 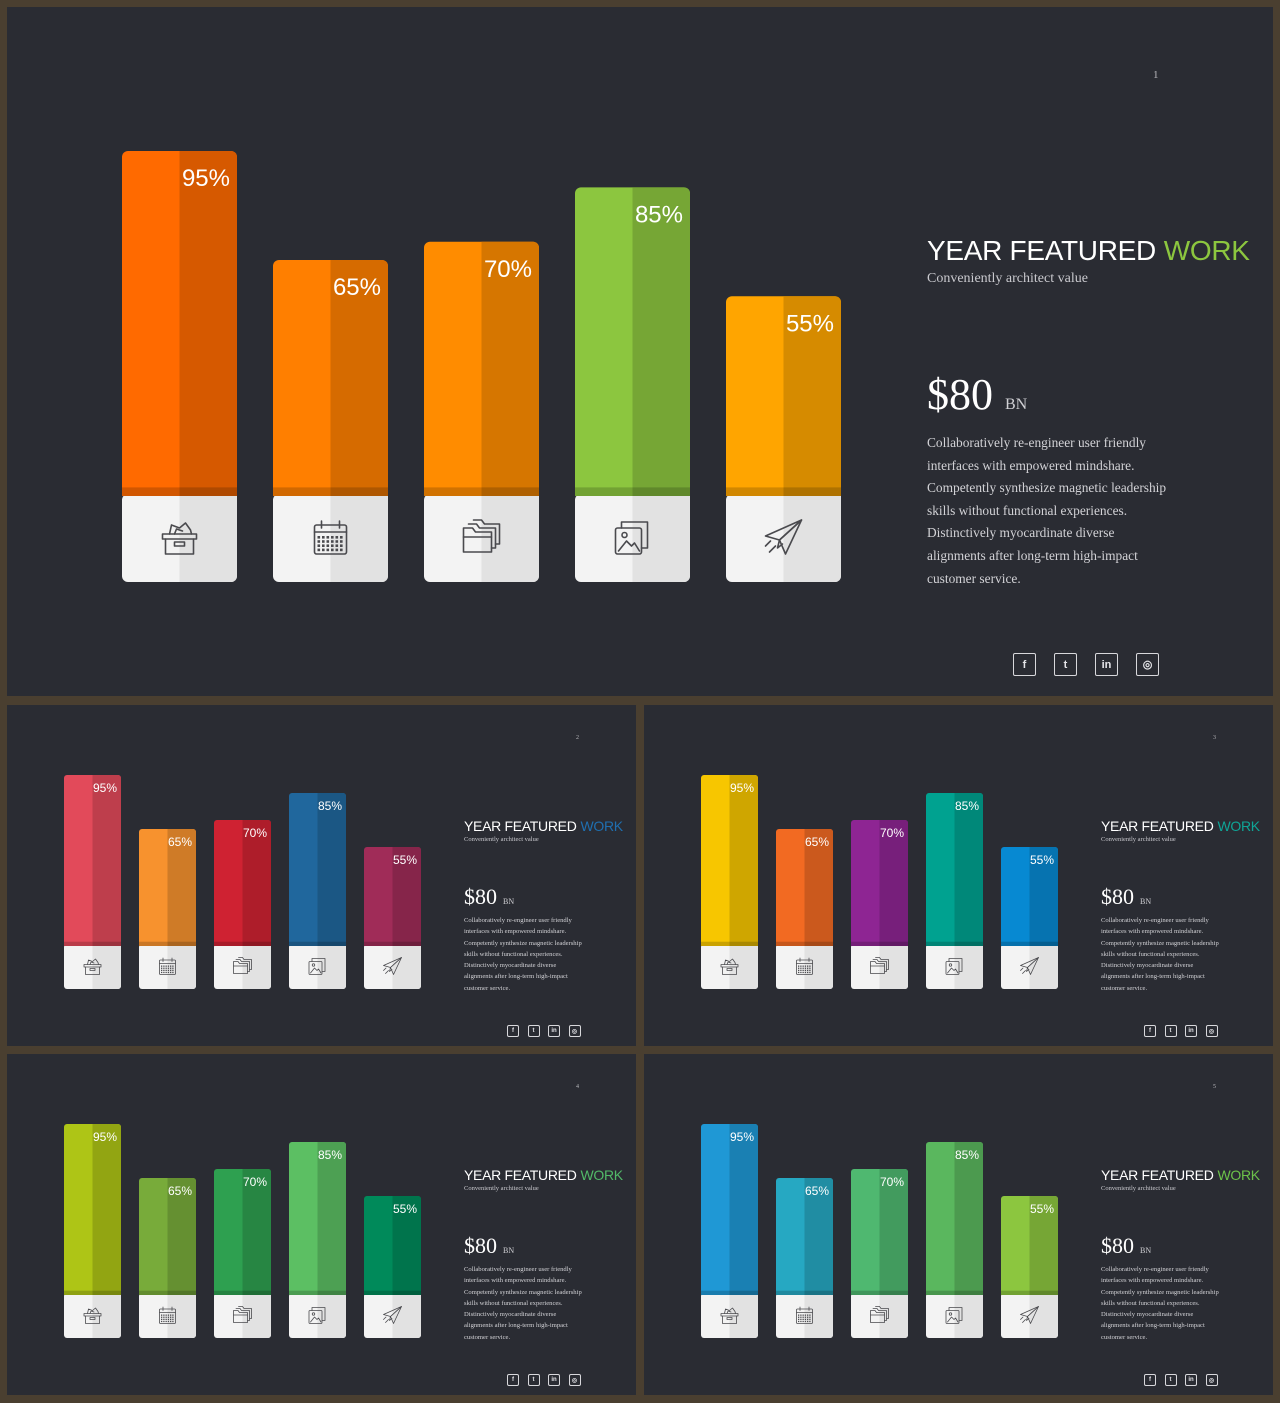 I want to click on images-icon, so click(x=631, y=538).